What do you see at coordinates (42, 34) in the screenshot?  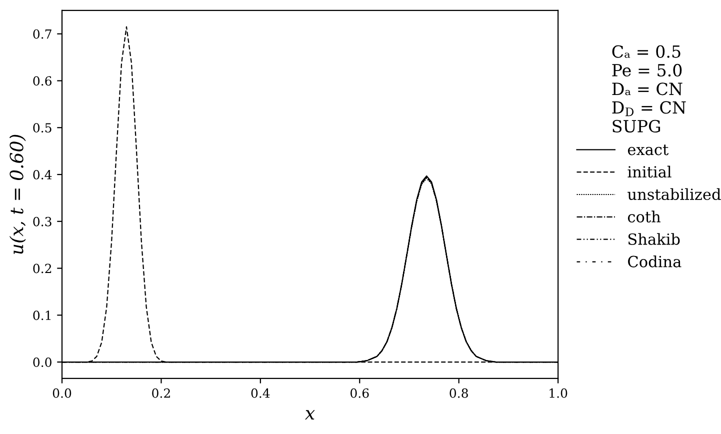 I see `y-tick-label: 0.7` at bounding box center [42, 34].